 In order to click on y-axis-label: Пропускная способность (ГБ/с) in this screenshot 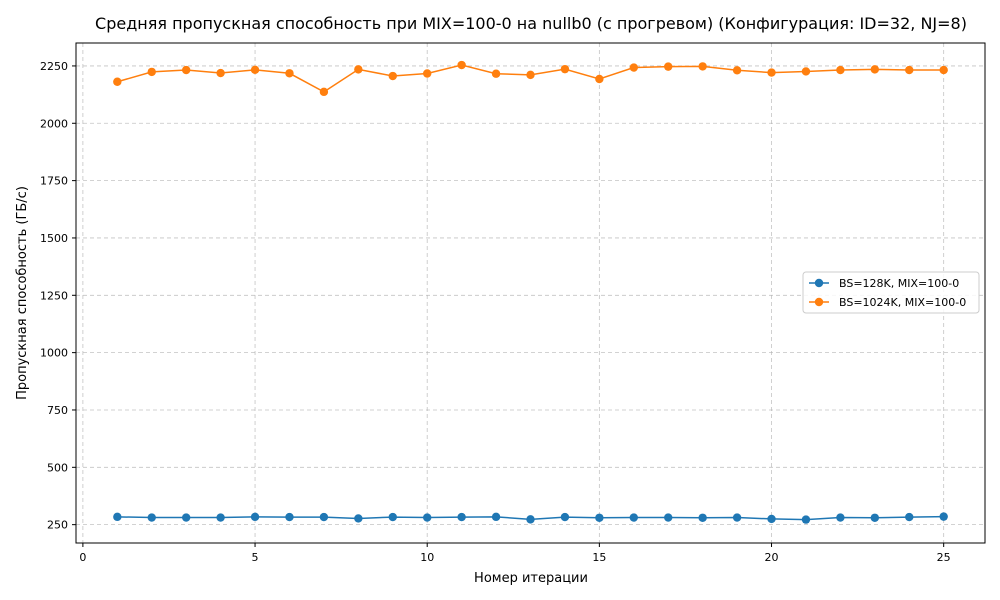, I will do `click(22, 293)`.